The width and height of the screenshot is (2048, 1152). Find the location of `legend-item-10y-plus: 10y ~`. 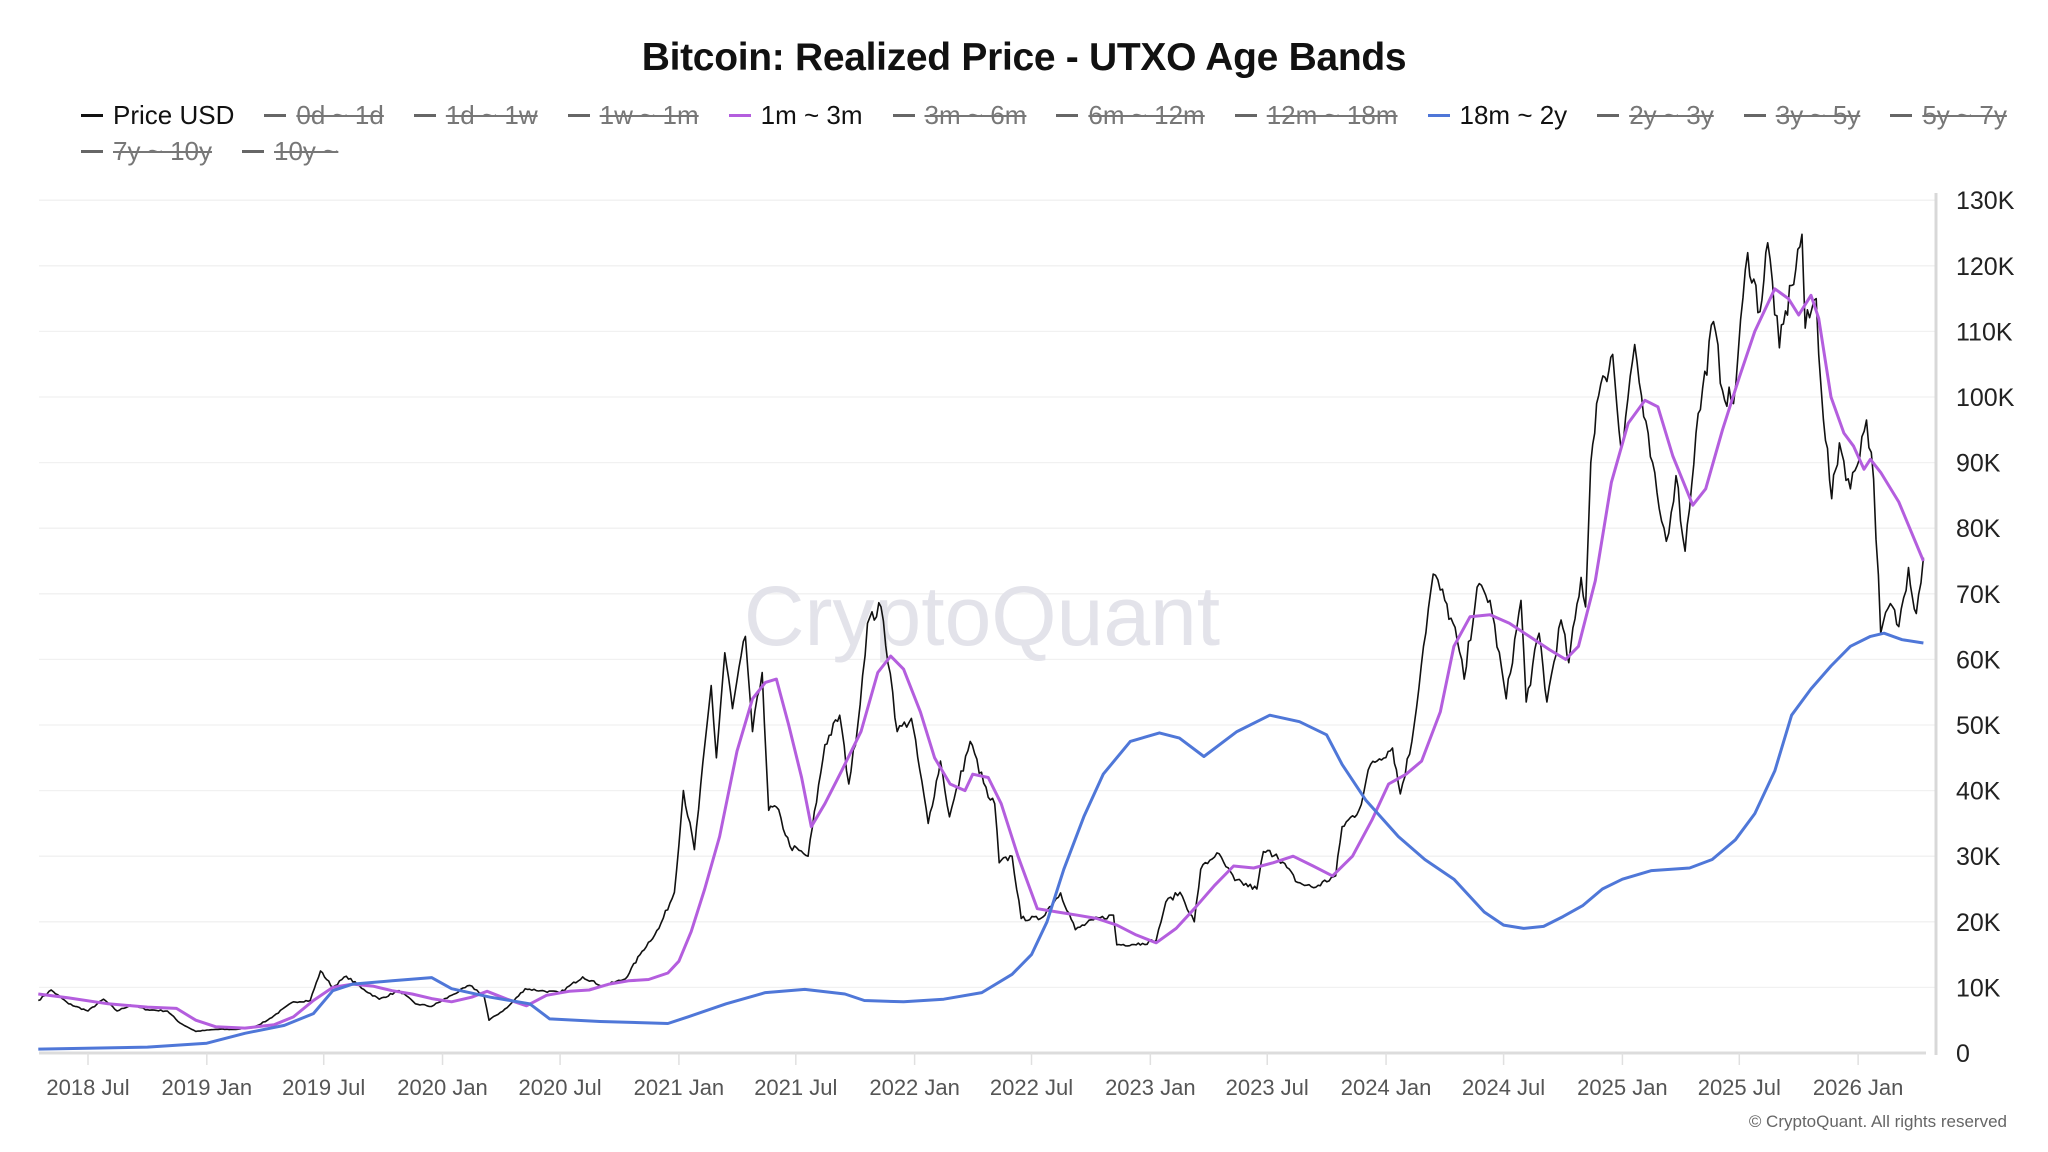

legend-item-10y-plus: 10y ~ is located at coordinates (290, 151).